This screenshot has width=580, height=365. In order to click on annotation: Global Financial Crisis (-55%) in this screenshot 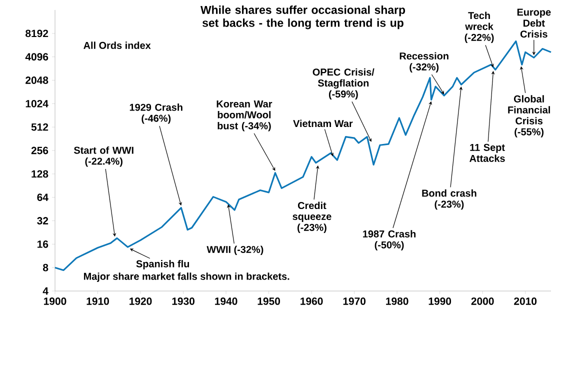, I will do `click(529, 116)`.